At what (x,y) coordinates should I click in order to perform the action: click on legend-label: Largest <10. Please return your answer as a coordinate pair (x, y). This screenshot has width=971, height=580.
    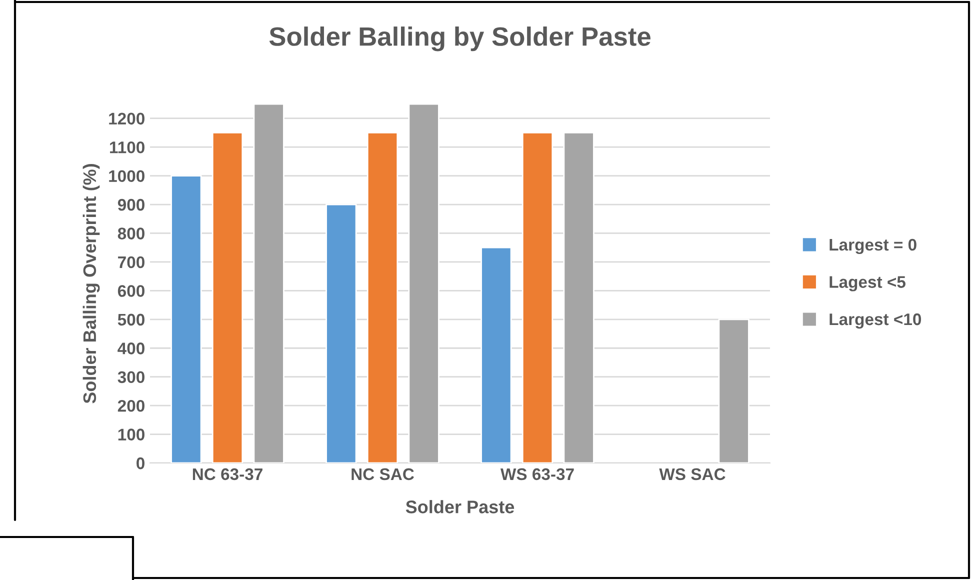
    Looking at the image, I should click on (876, 321).